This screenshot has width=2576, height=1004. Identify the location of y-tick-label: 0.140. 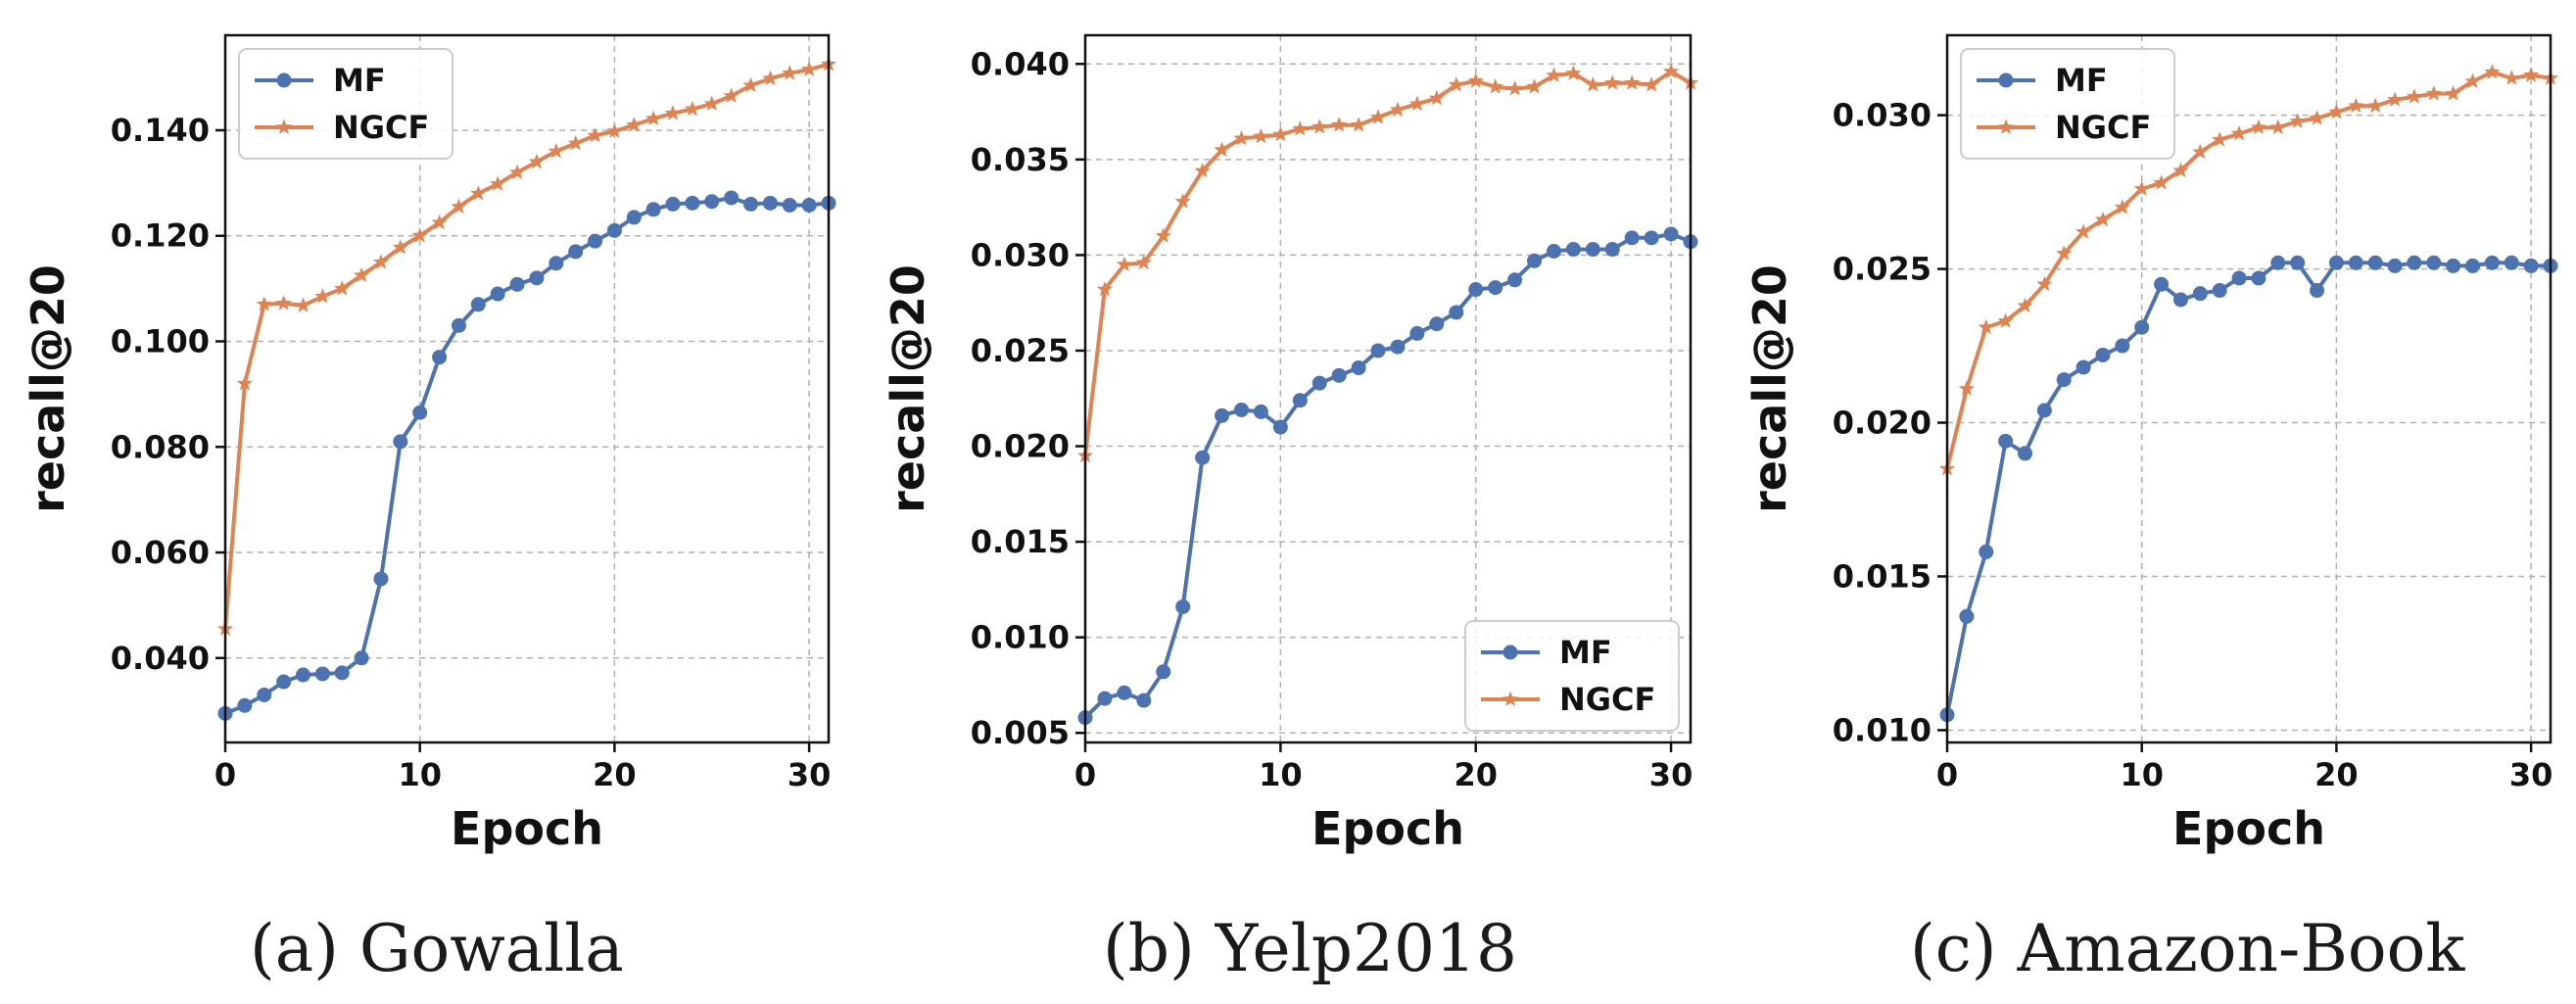
(161, 130).